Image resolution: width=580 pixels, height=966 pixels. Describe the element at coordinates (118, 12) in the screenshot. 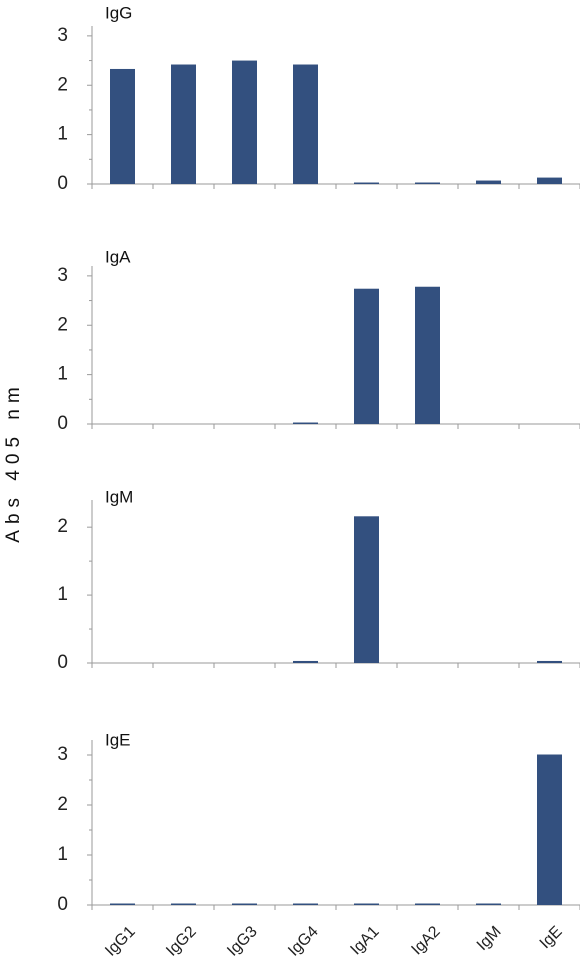

I see `panel-title: IgG` at that location.